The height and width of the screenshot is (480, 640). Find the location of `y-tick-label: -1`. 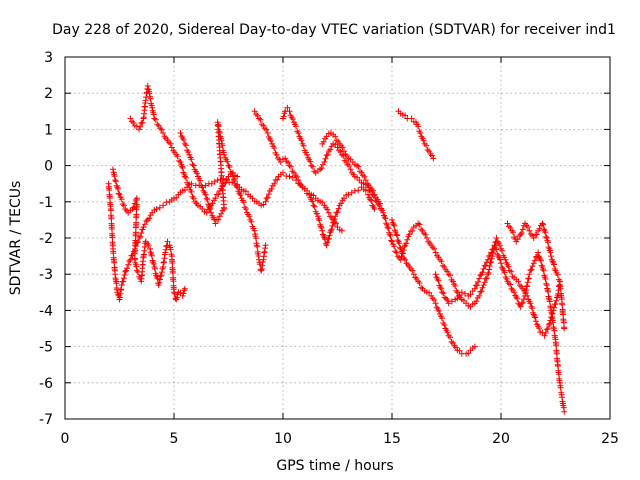

y-tick-label: -1 is located at coordinates (46, 203).